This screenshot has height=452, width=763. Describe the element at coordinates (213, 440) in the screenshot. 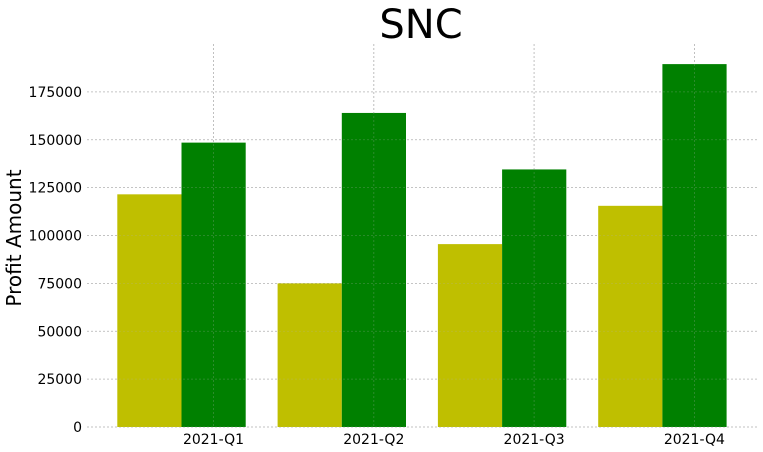

I see `x-tick-label: 2021-Q1` at that location.